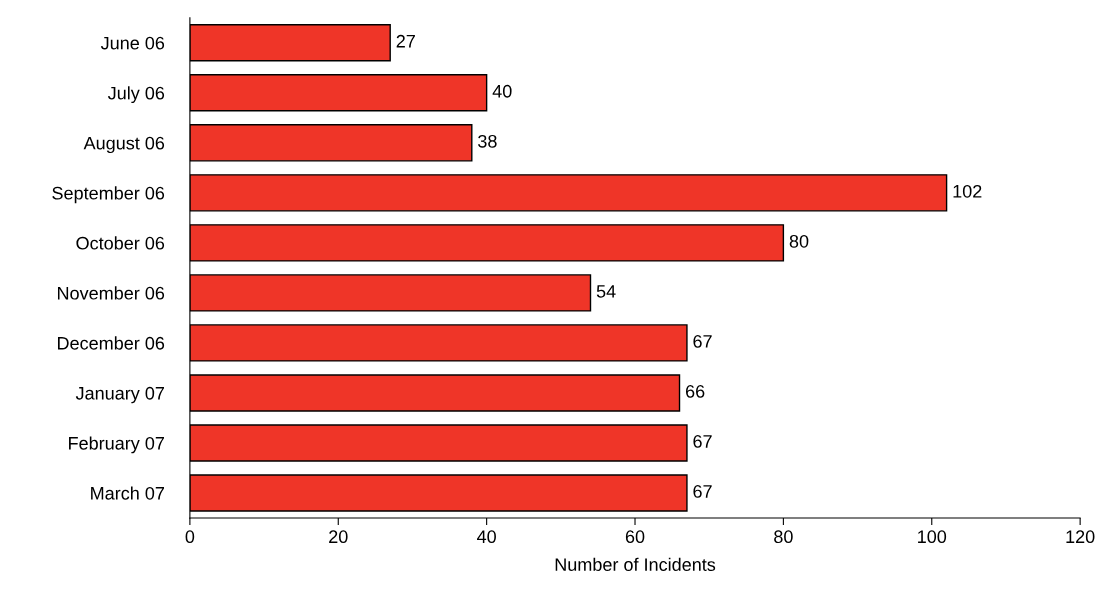 This screenshot has width=1117, height=592. Describe the element at coordinates (124, 145) in the screenshot. I see `y-tick-label: August 06` at that location.